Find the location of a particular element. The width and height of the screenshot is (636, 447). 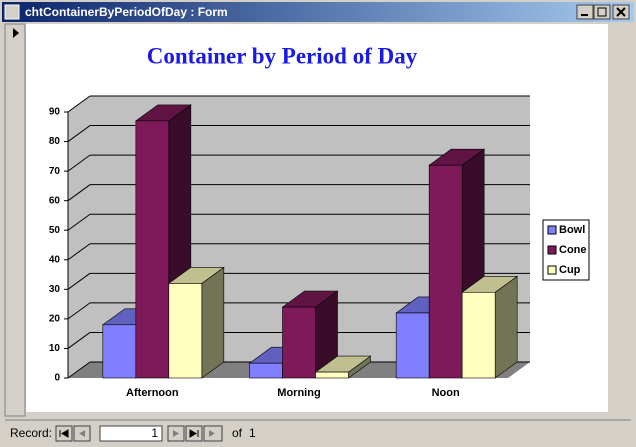

close-glyph is located at coordinates (621, 12).